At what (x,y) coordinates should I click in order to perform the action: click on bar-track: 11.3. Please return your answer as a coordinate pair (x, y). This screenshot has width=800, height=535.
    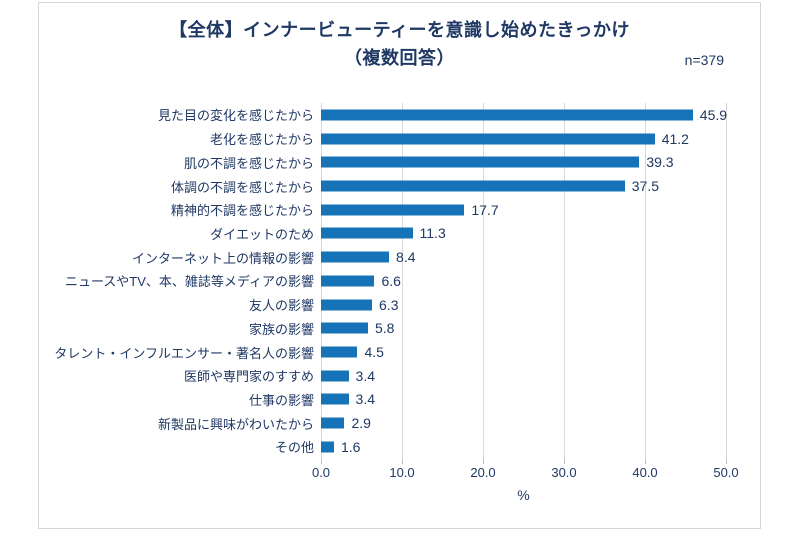
    Looking at the image, I should click on (523, 234).